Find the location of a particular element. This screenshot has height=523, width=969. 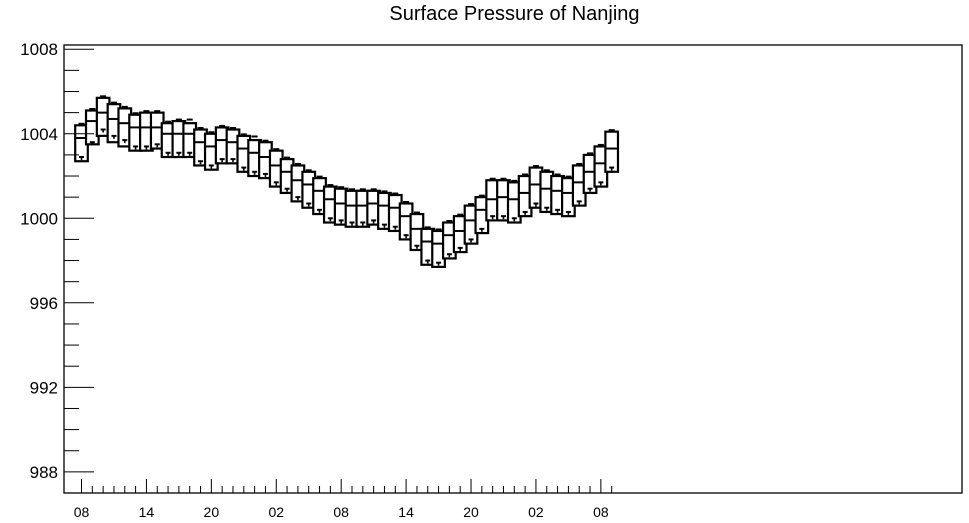

chart-title: Surface Pressure of Nanjing is located at coordinates (514, 14).